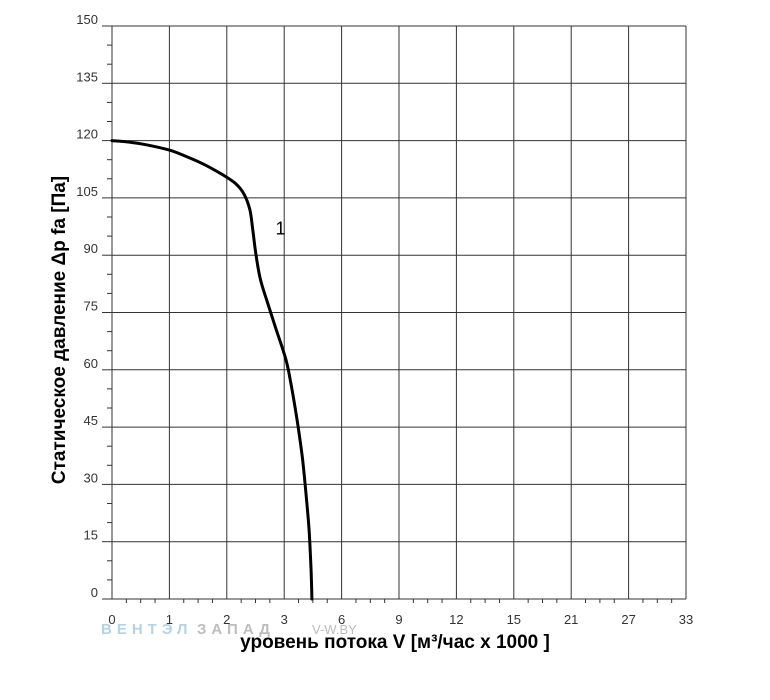 This screenshot has height=700, width=770. I want to click on y-tick-label: 105, so click(87, 191).